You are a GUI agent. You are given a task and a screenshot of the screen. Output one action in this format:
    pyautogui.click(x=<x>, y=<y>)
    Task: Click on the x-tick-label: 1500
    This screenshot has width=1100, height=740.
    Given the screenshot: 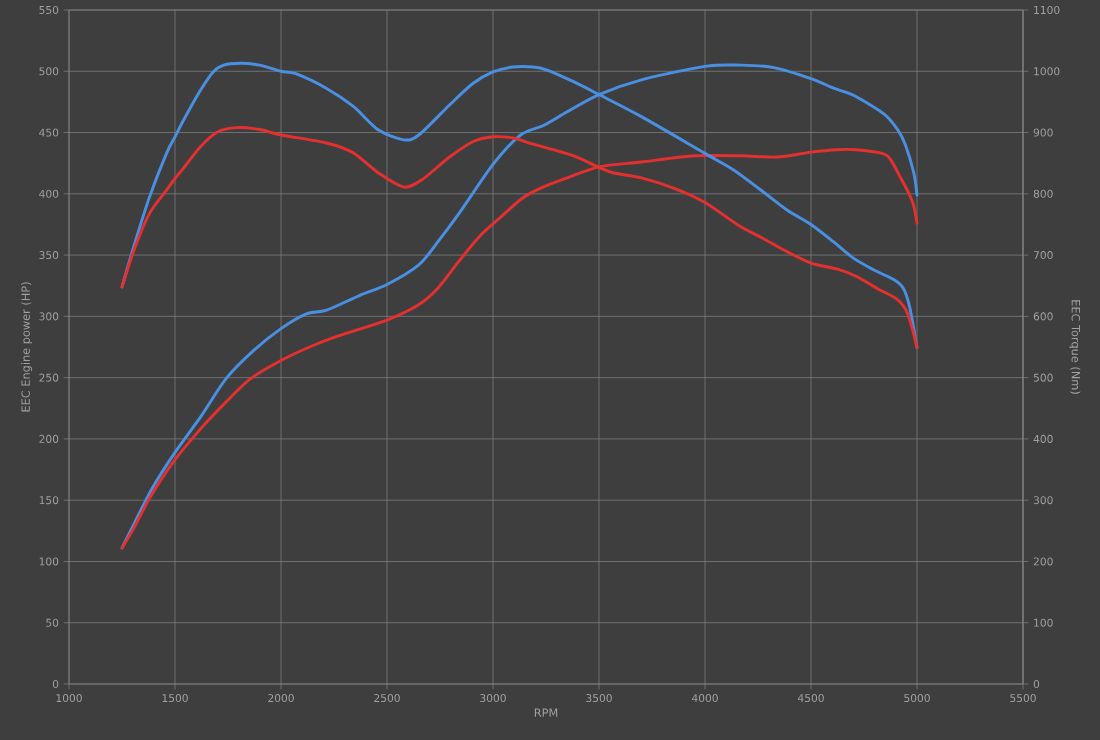 What is the action you would take?
    pyautogui.click(x=175, y=698)
    